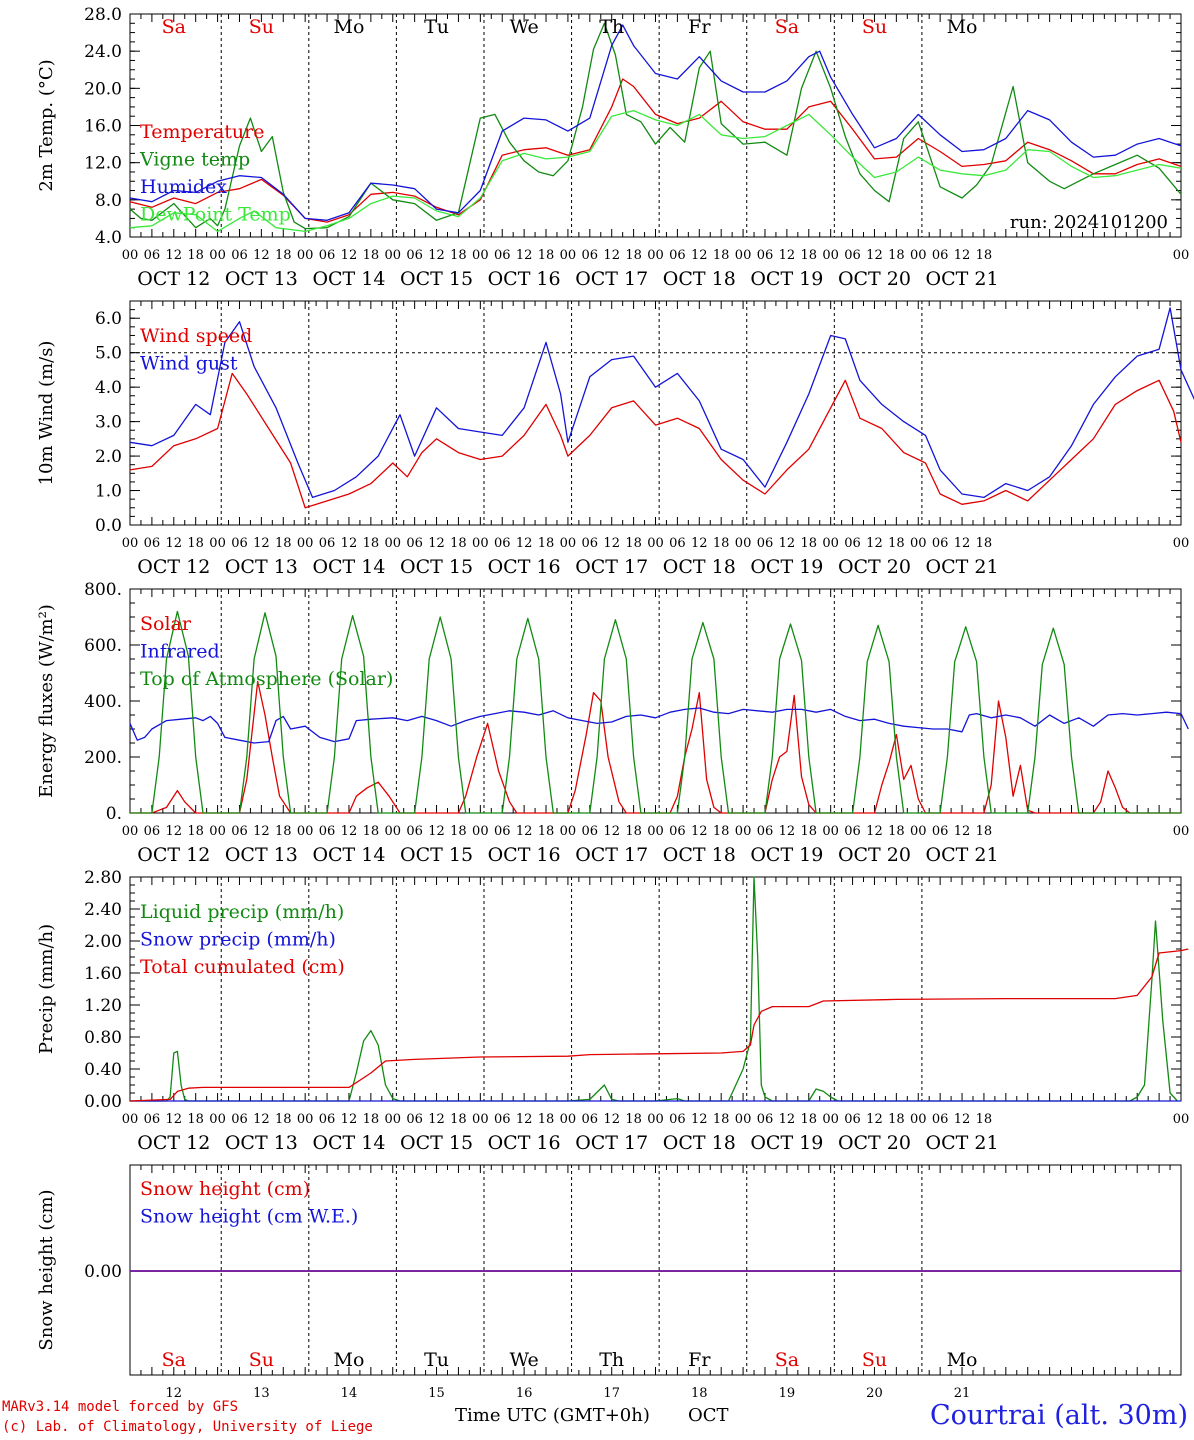 This screenshot has width=1194, height=1440. I want to click on legend-entry: Temperature, so click(202, 132).